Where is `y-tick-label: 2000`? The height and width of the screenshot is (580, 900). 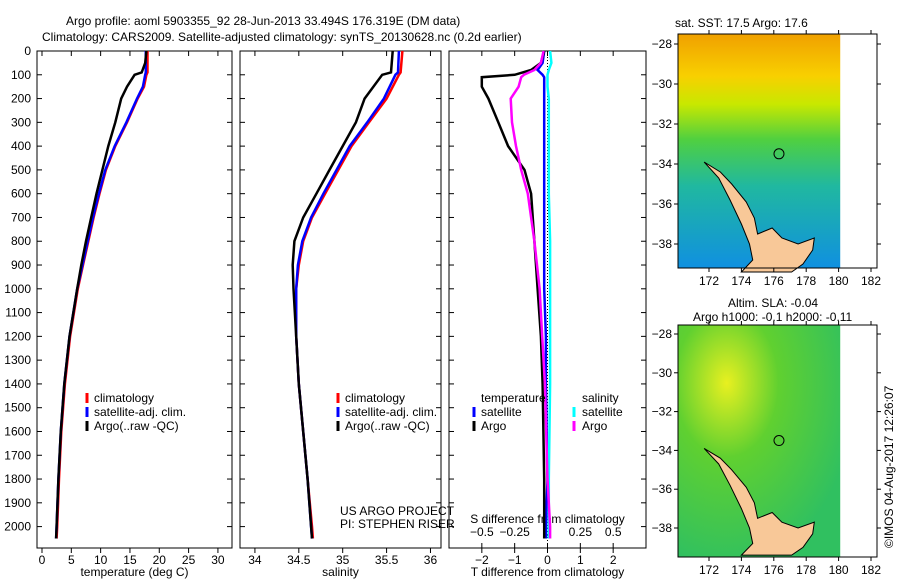
y-tick-label: 2000 is located at coordinates (17, 527).